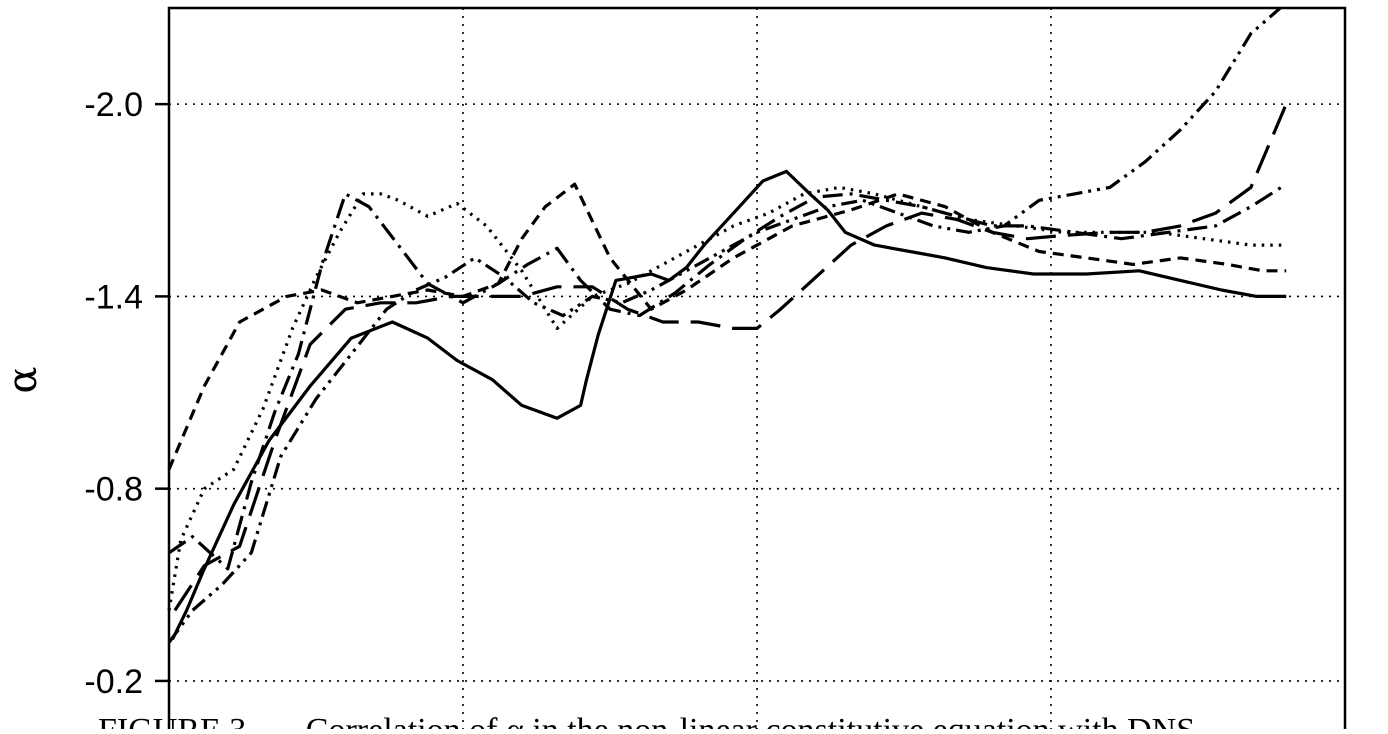  I want to click on y-tick-labels: -2.0 -1.4 -0.8 -0.2, so click(113, 393).